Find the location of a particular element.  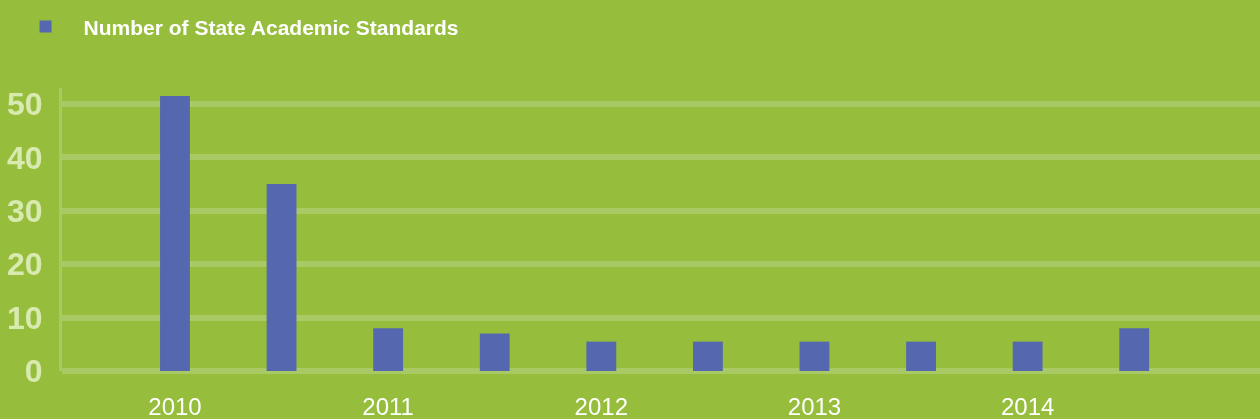

x-tick-label: 2010 is located at coordinates (175, 406).